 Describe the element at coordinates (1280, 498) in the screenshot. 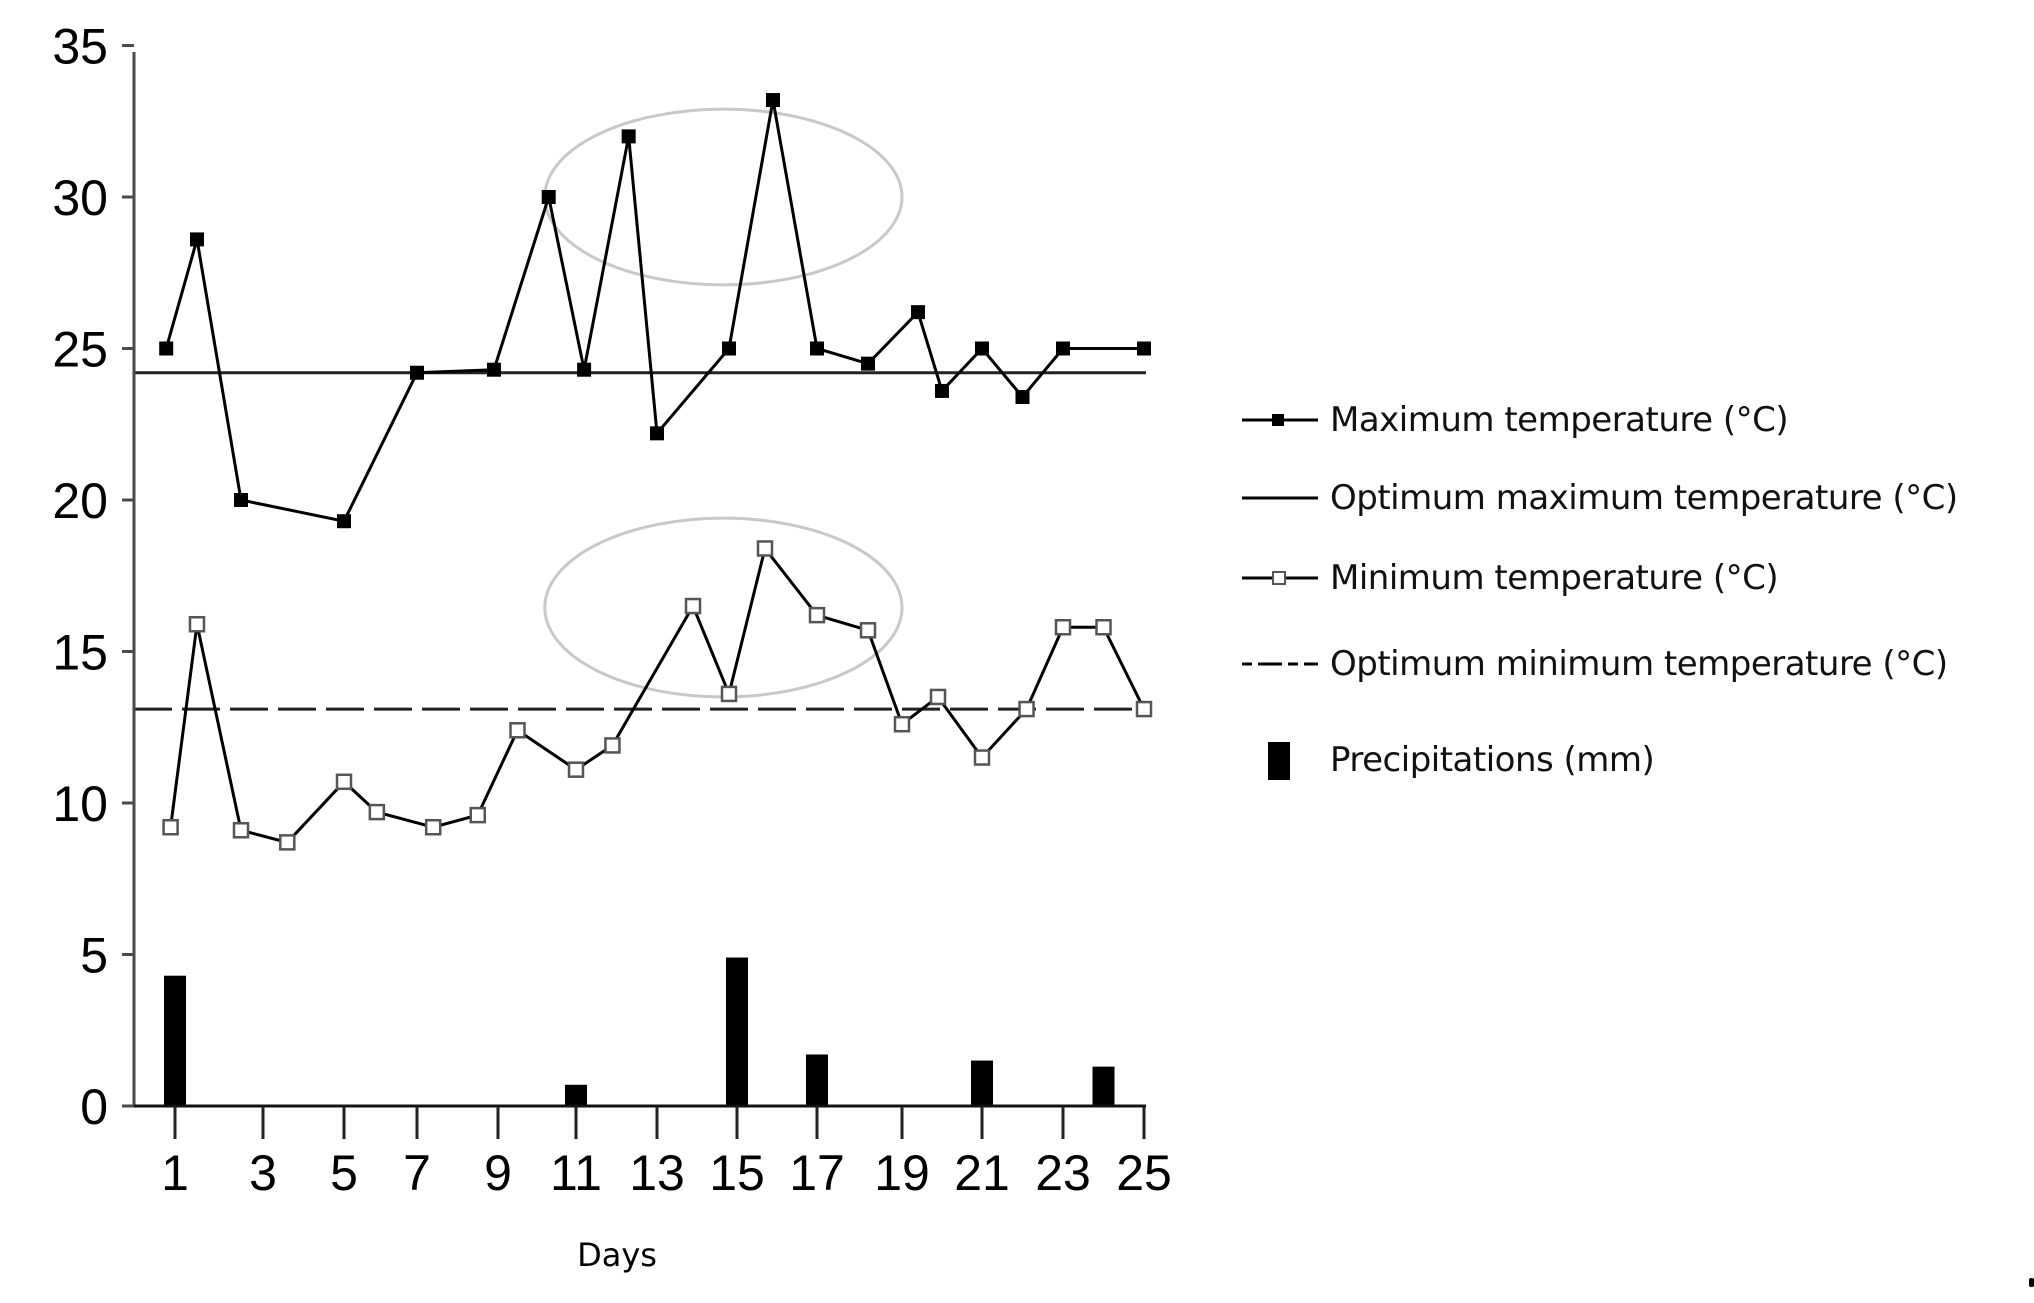

I see `solid-line-icon` at that location.